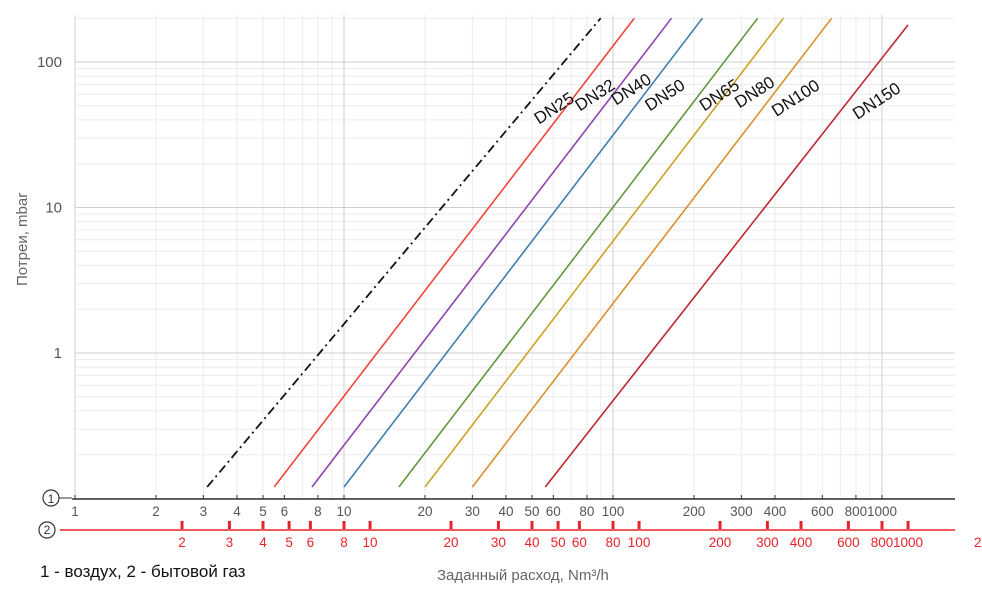  I want to click on axis2-marker-label: 2, so click(47, 530).